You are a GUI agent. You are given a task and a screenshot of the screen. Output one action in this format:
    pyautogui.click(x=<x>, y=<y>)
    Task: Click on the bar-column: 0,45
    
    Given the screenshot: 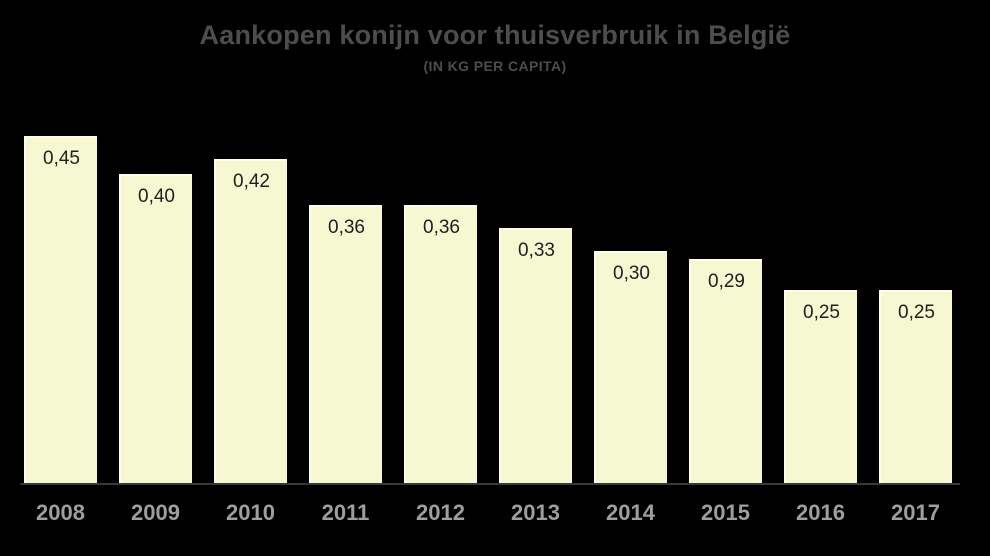 What is the action you would take?
    pyautogui.click(x=60, y=309)
    